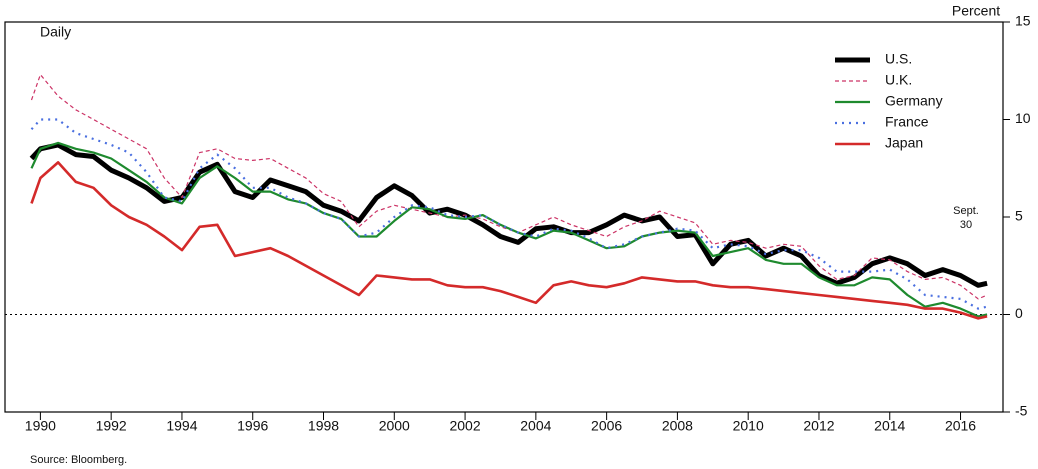 This screenshot has height=469, width=1038. I want to click on y-tick-label: 15, so click(1023, 21).